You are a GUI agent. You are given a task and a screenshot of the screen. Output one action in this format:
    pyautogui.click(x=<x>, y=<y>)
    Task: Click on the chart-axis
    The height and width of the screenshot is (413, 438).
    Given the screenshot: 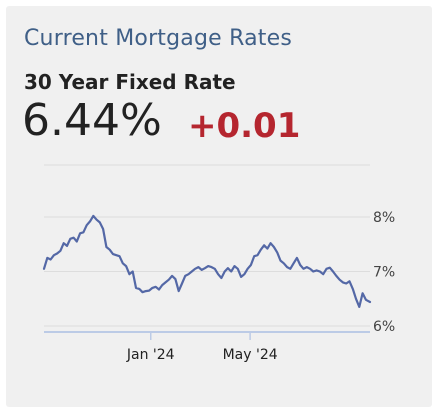 What is the action you would take?
    pyautogui.click(x=207, y=335)
    